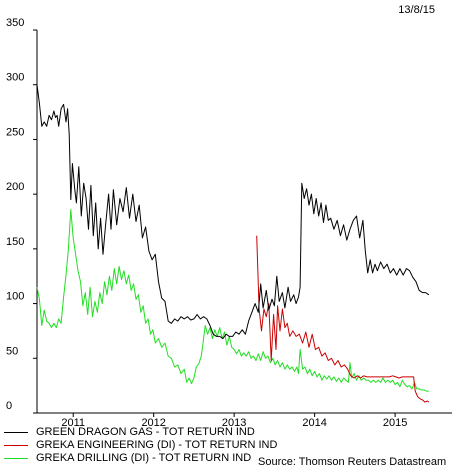 This screenshot has width=475, height=476. I want to click on legend-label: GREEN DRAGON GAS - TOT RETURN IND, so click(145, 432).